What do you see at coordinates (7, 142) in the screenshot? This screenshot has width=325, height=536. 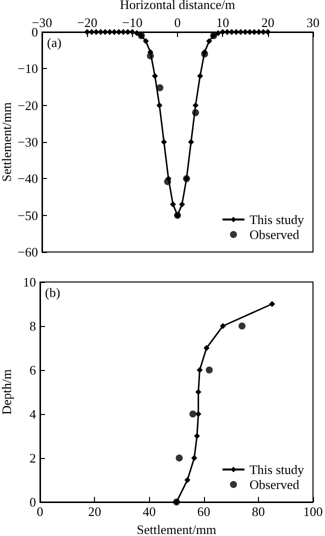 I see `y-axis-title: Settlement/mm` at bounding box center [7, 142].